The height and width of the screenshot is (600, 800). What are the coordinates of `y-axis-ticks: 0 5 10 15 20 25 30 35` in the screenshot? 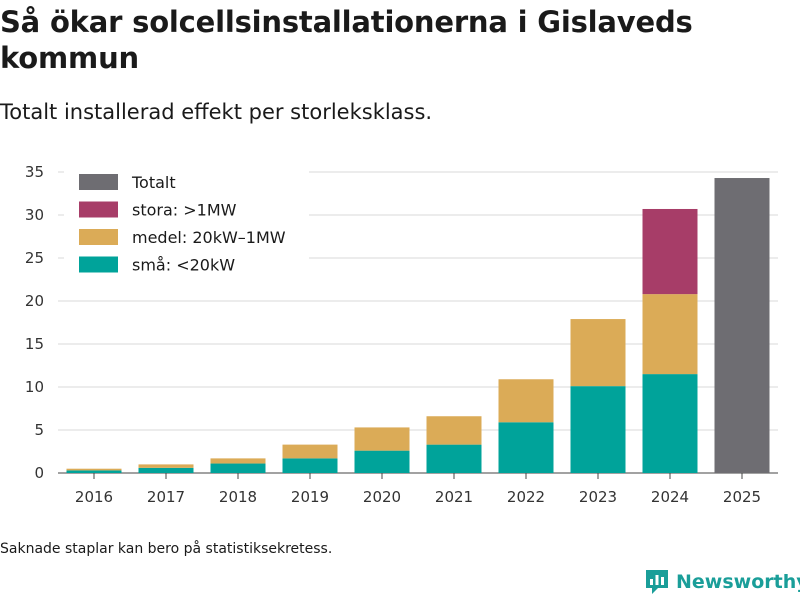 It's located at (34, 322).